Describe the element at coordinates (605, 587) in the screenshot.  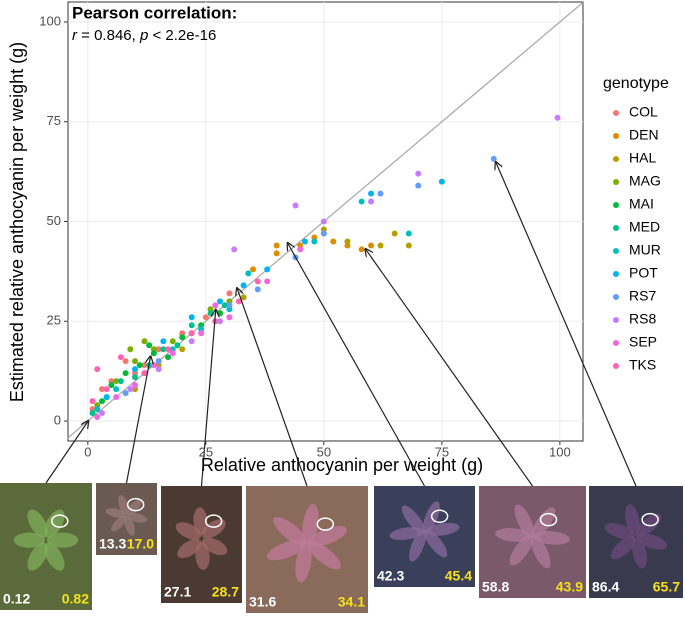
I see `inset-measured: 86.4` at that location.